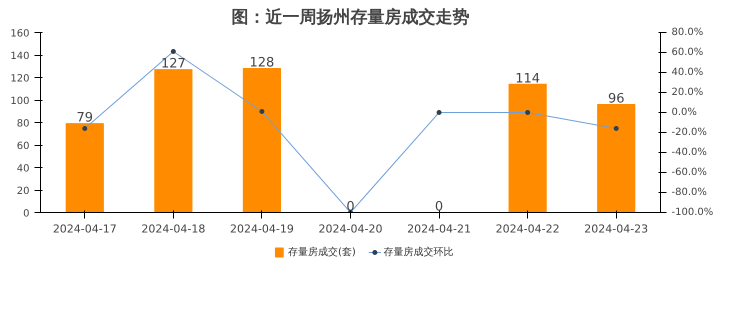  What do you see at coordinates (351, 18) in the screenshot?
I see `chart-title: 图：近一周扬州存量房成交走势` at bounding box center [351, 18].